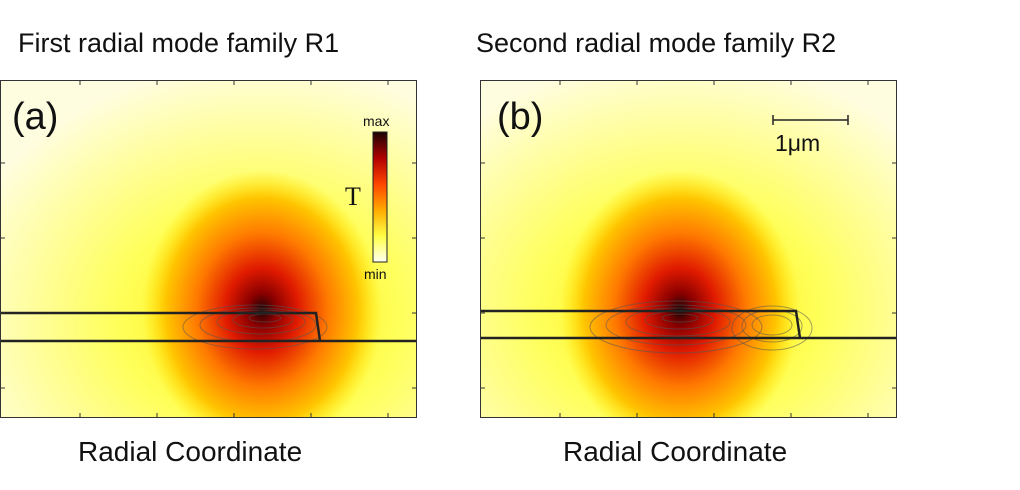  Describe the element at coordinates (810, 120) in the screenshot. I see `scale-bar` at that location.